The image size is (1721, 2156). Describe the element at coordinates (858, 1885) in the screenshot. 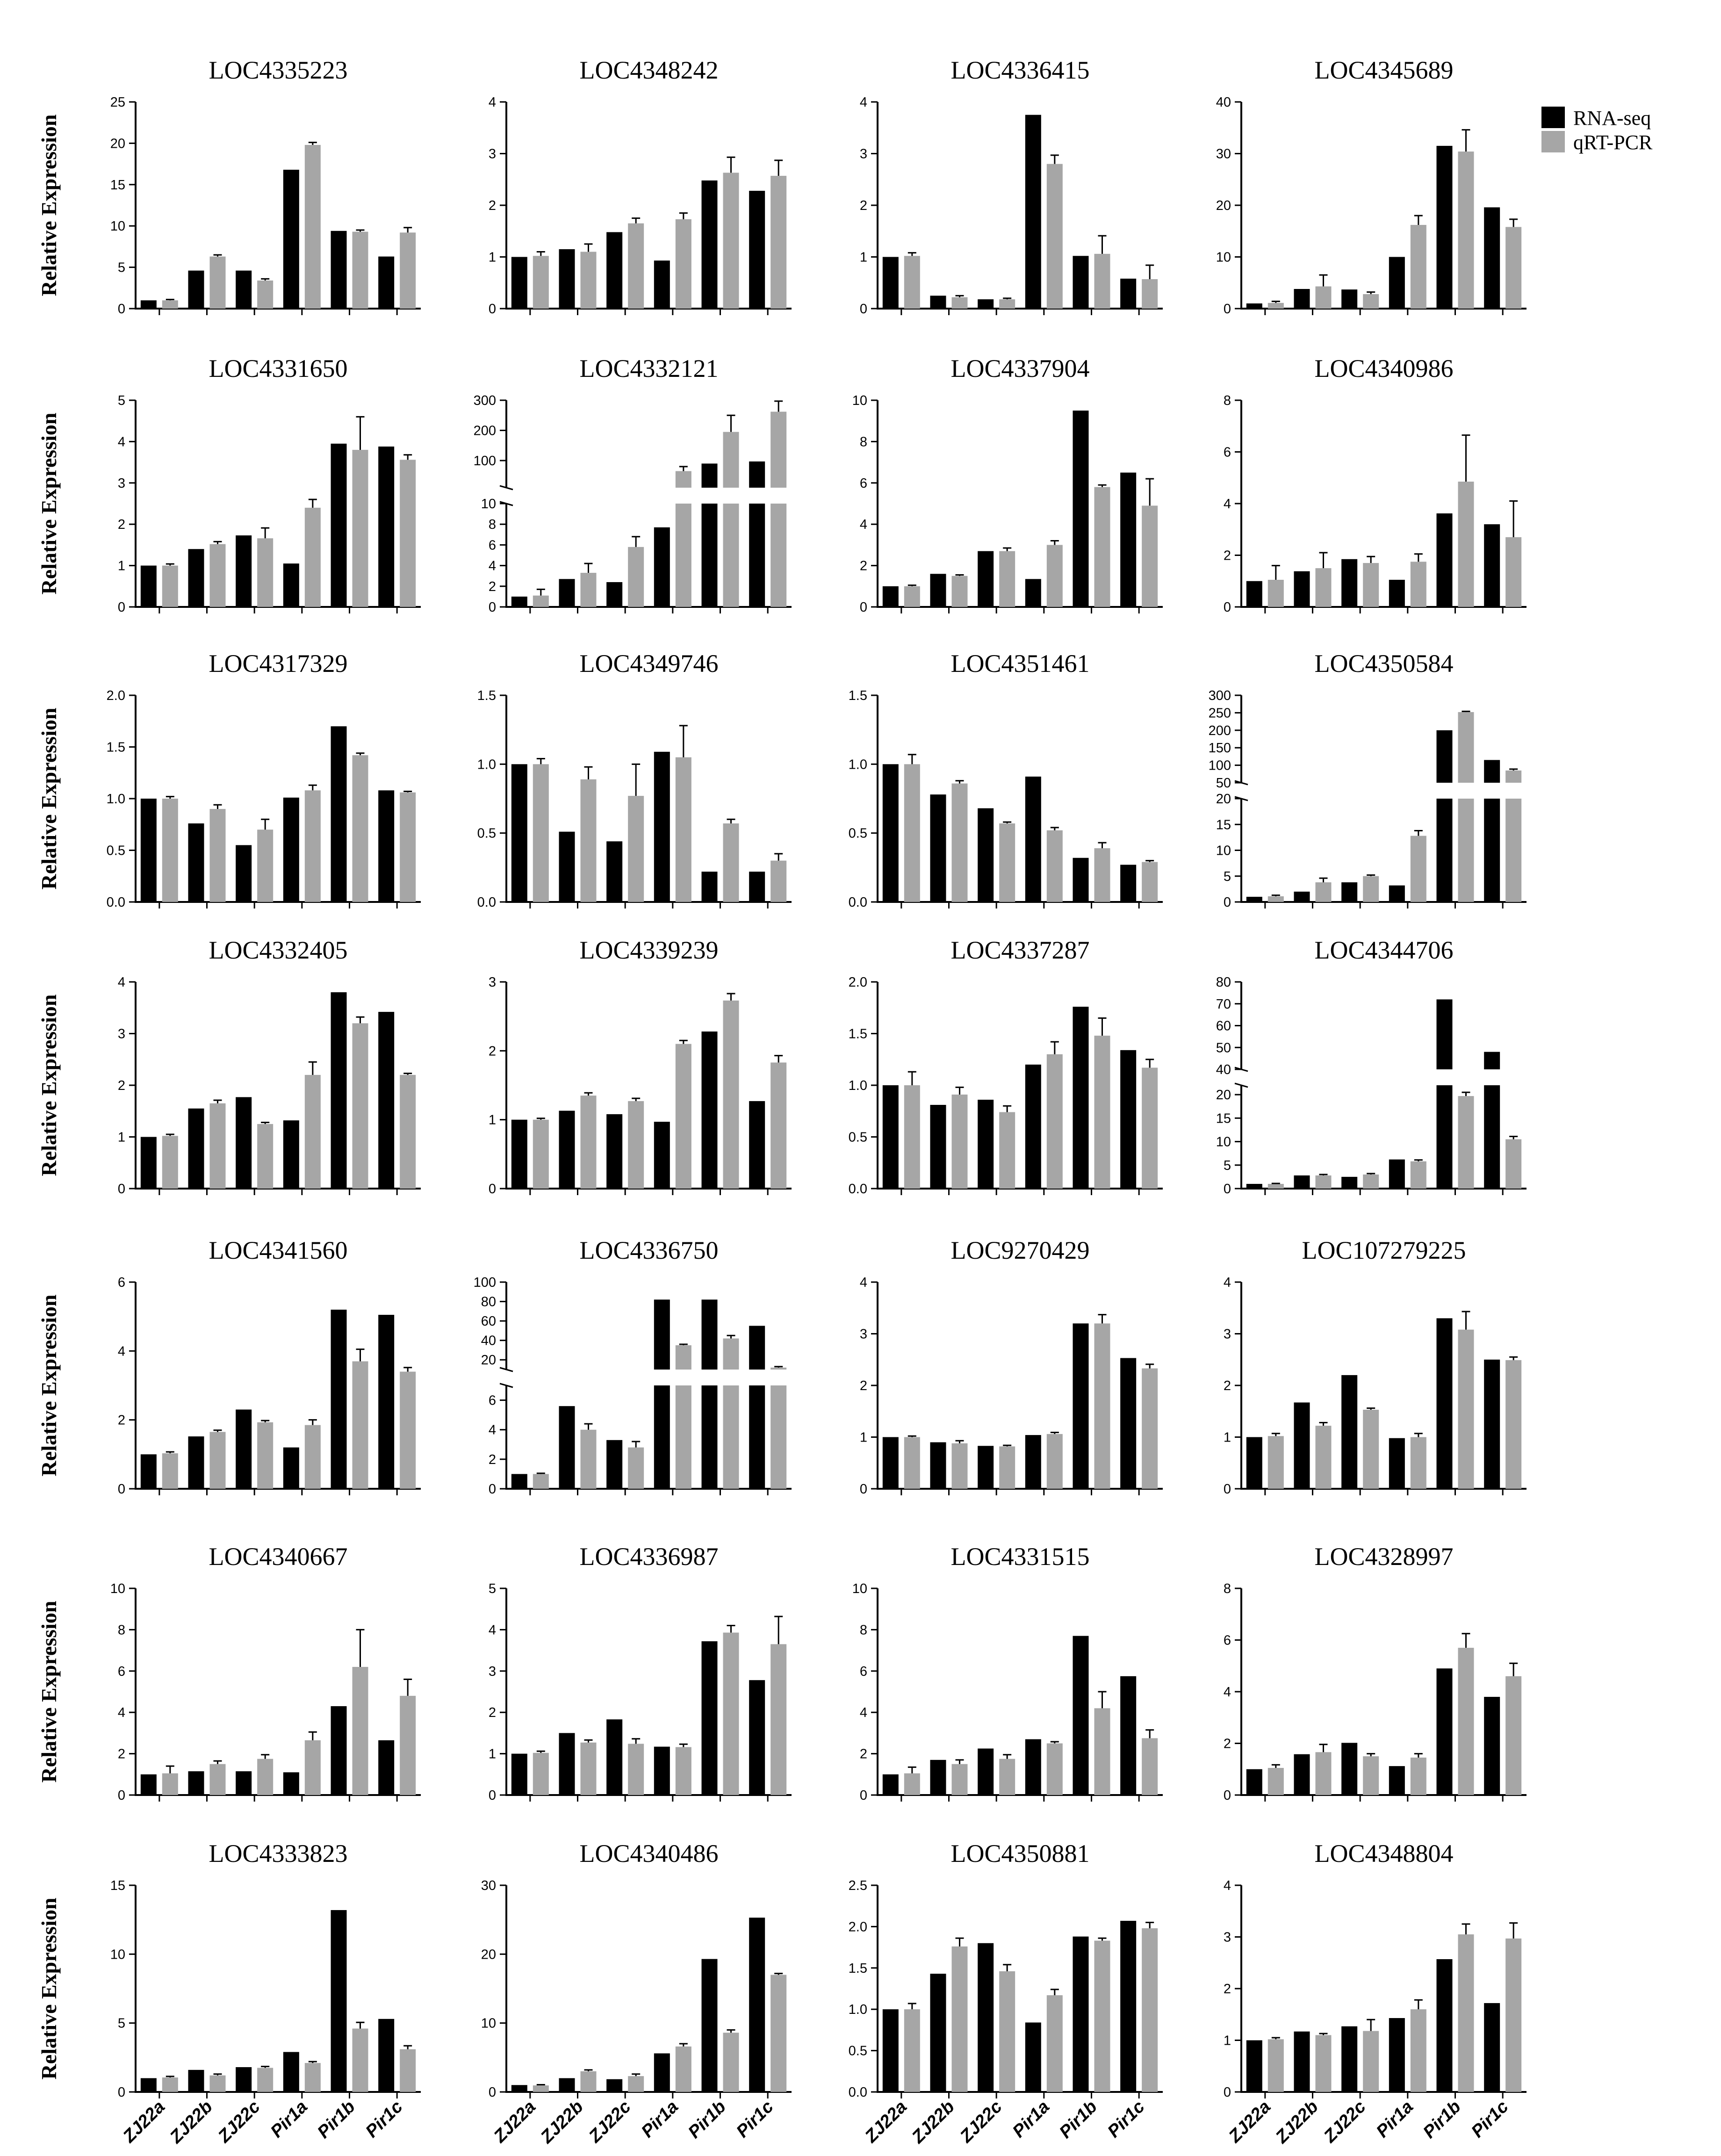

I see `y-tick-label: 2.5` at that location.